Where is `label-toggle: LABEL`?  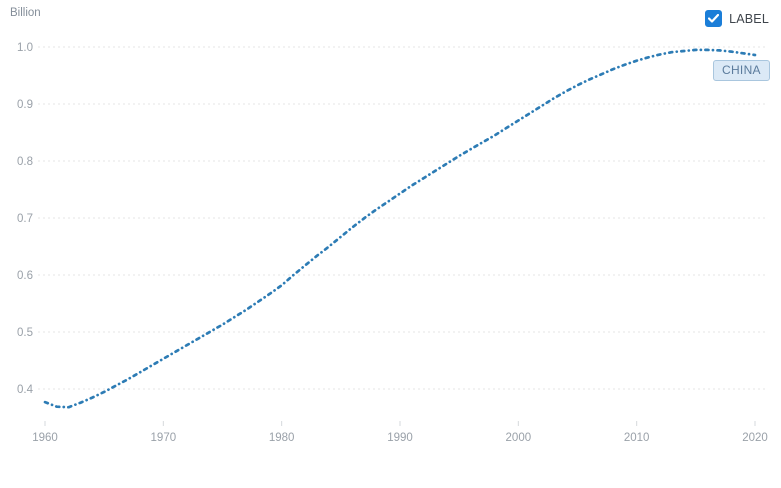 label-toggle: LABEL is located at coordinates (737, 18).